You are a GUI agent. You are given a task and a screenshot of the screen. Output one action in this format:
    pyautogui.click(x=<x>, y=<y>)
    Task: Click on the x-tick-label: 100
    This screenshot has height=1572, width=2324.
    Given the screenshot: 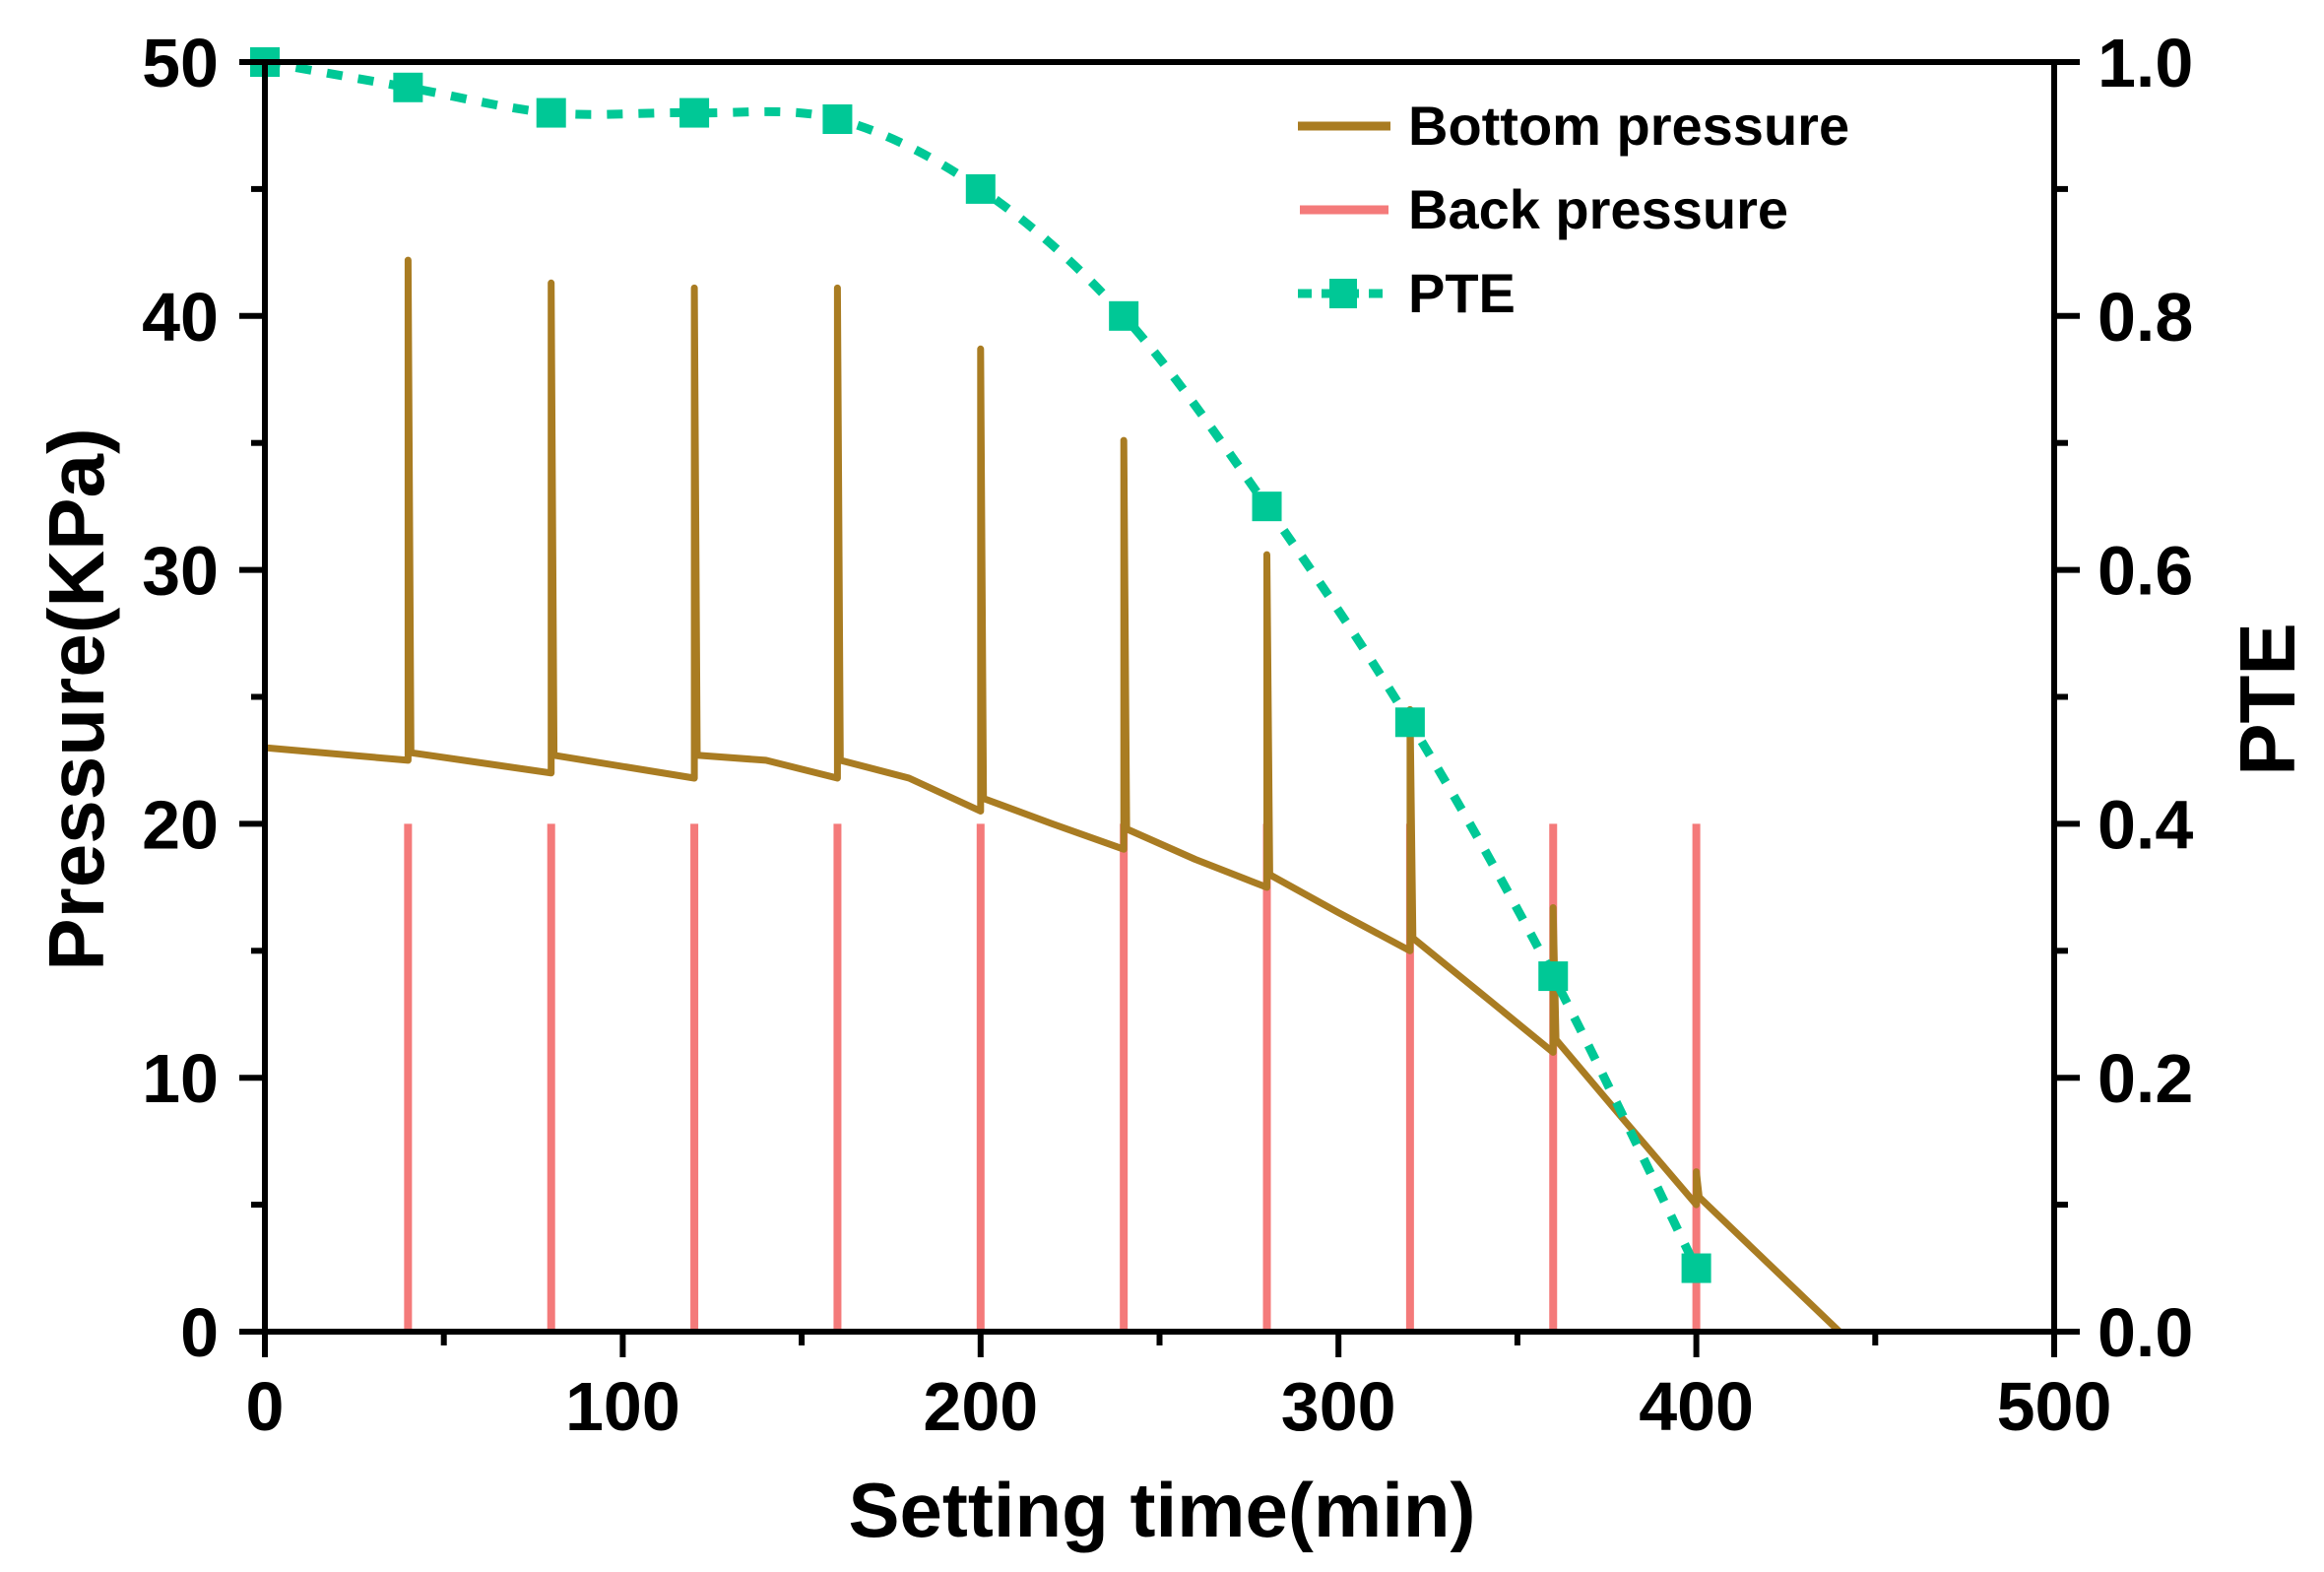 What is the action you would take?
    pyautogui.click(x=623, y=1406)
    